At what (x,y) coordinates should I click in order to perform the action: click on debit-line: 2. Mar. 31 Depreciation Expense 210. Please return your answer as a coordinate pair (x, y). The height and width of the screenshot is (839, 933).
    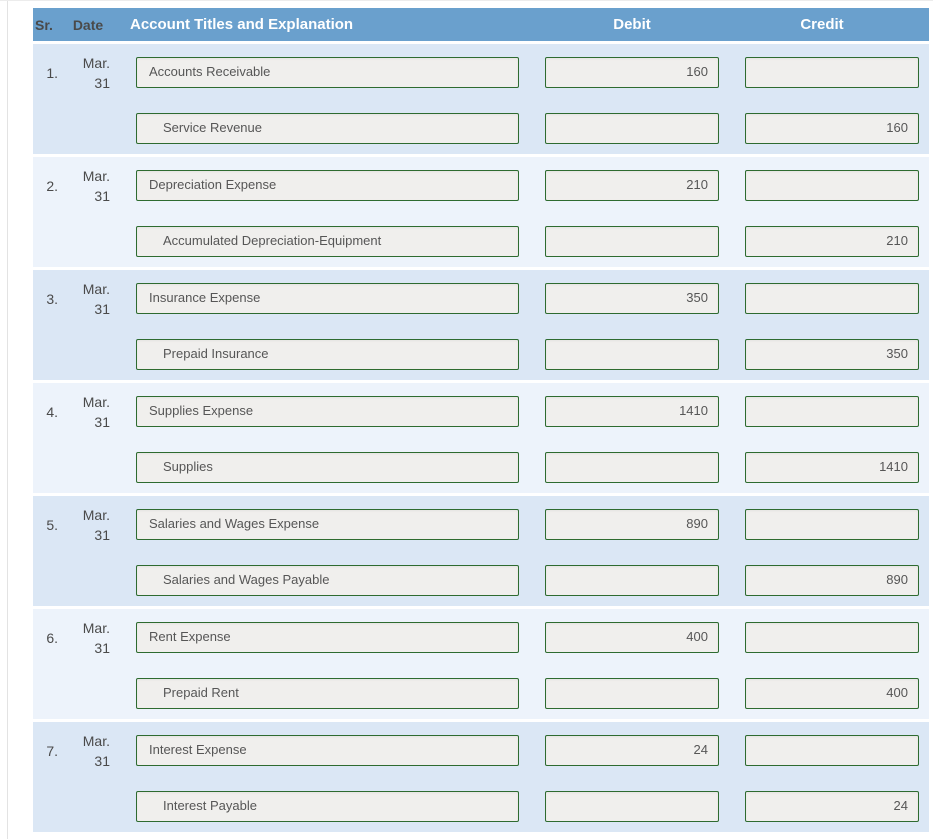
    Looking at the image, I should click on (481, 186).